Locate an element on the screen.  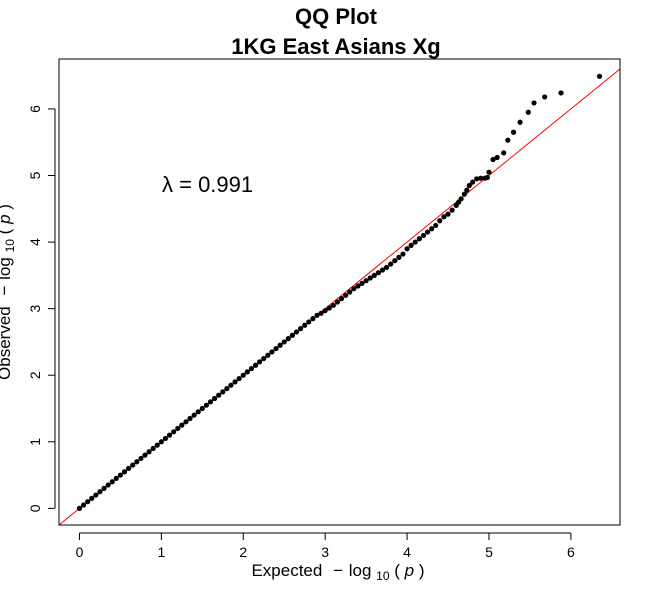
x-axis-title-var: p is located at coordinates (409, 570).